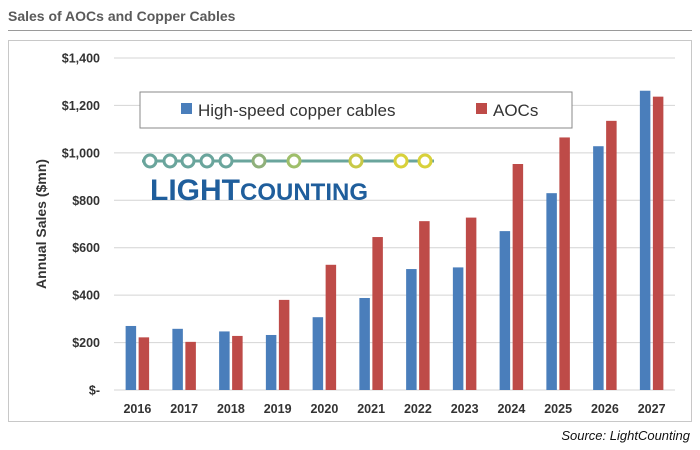 This screenshot has width=700, height=450. What do you see at coordinates (81, 153) in the screenshot?
I see `y-tick-label: $1,000` at bounding box center [81, 153].